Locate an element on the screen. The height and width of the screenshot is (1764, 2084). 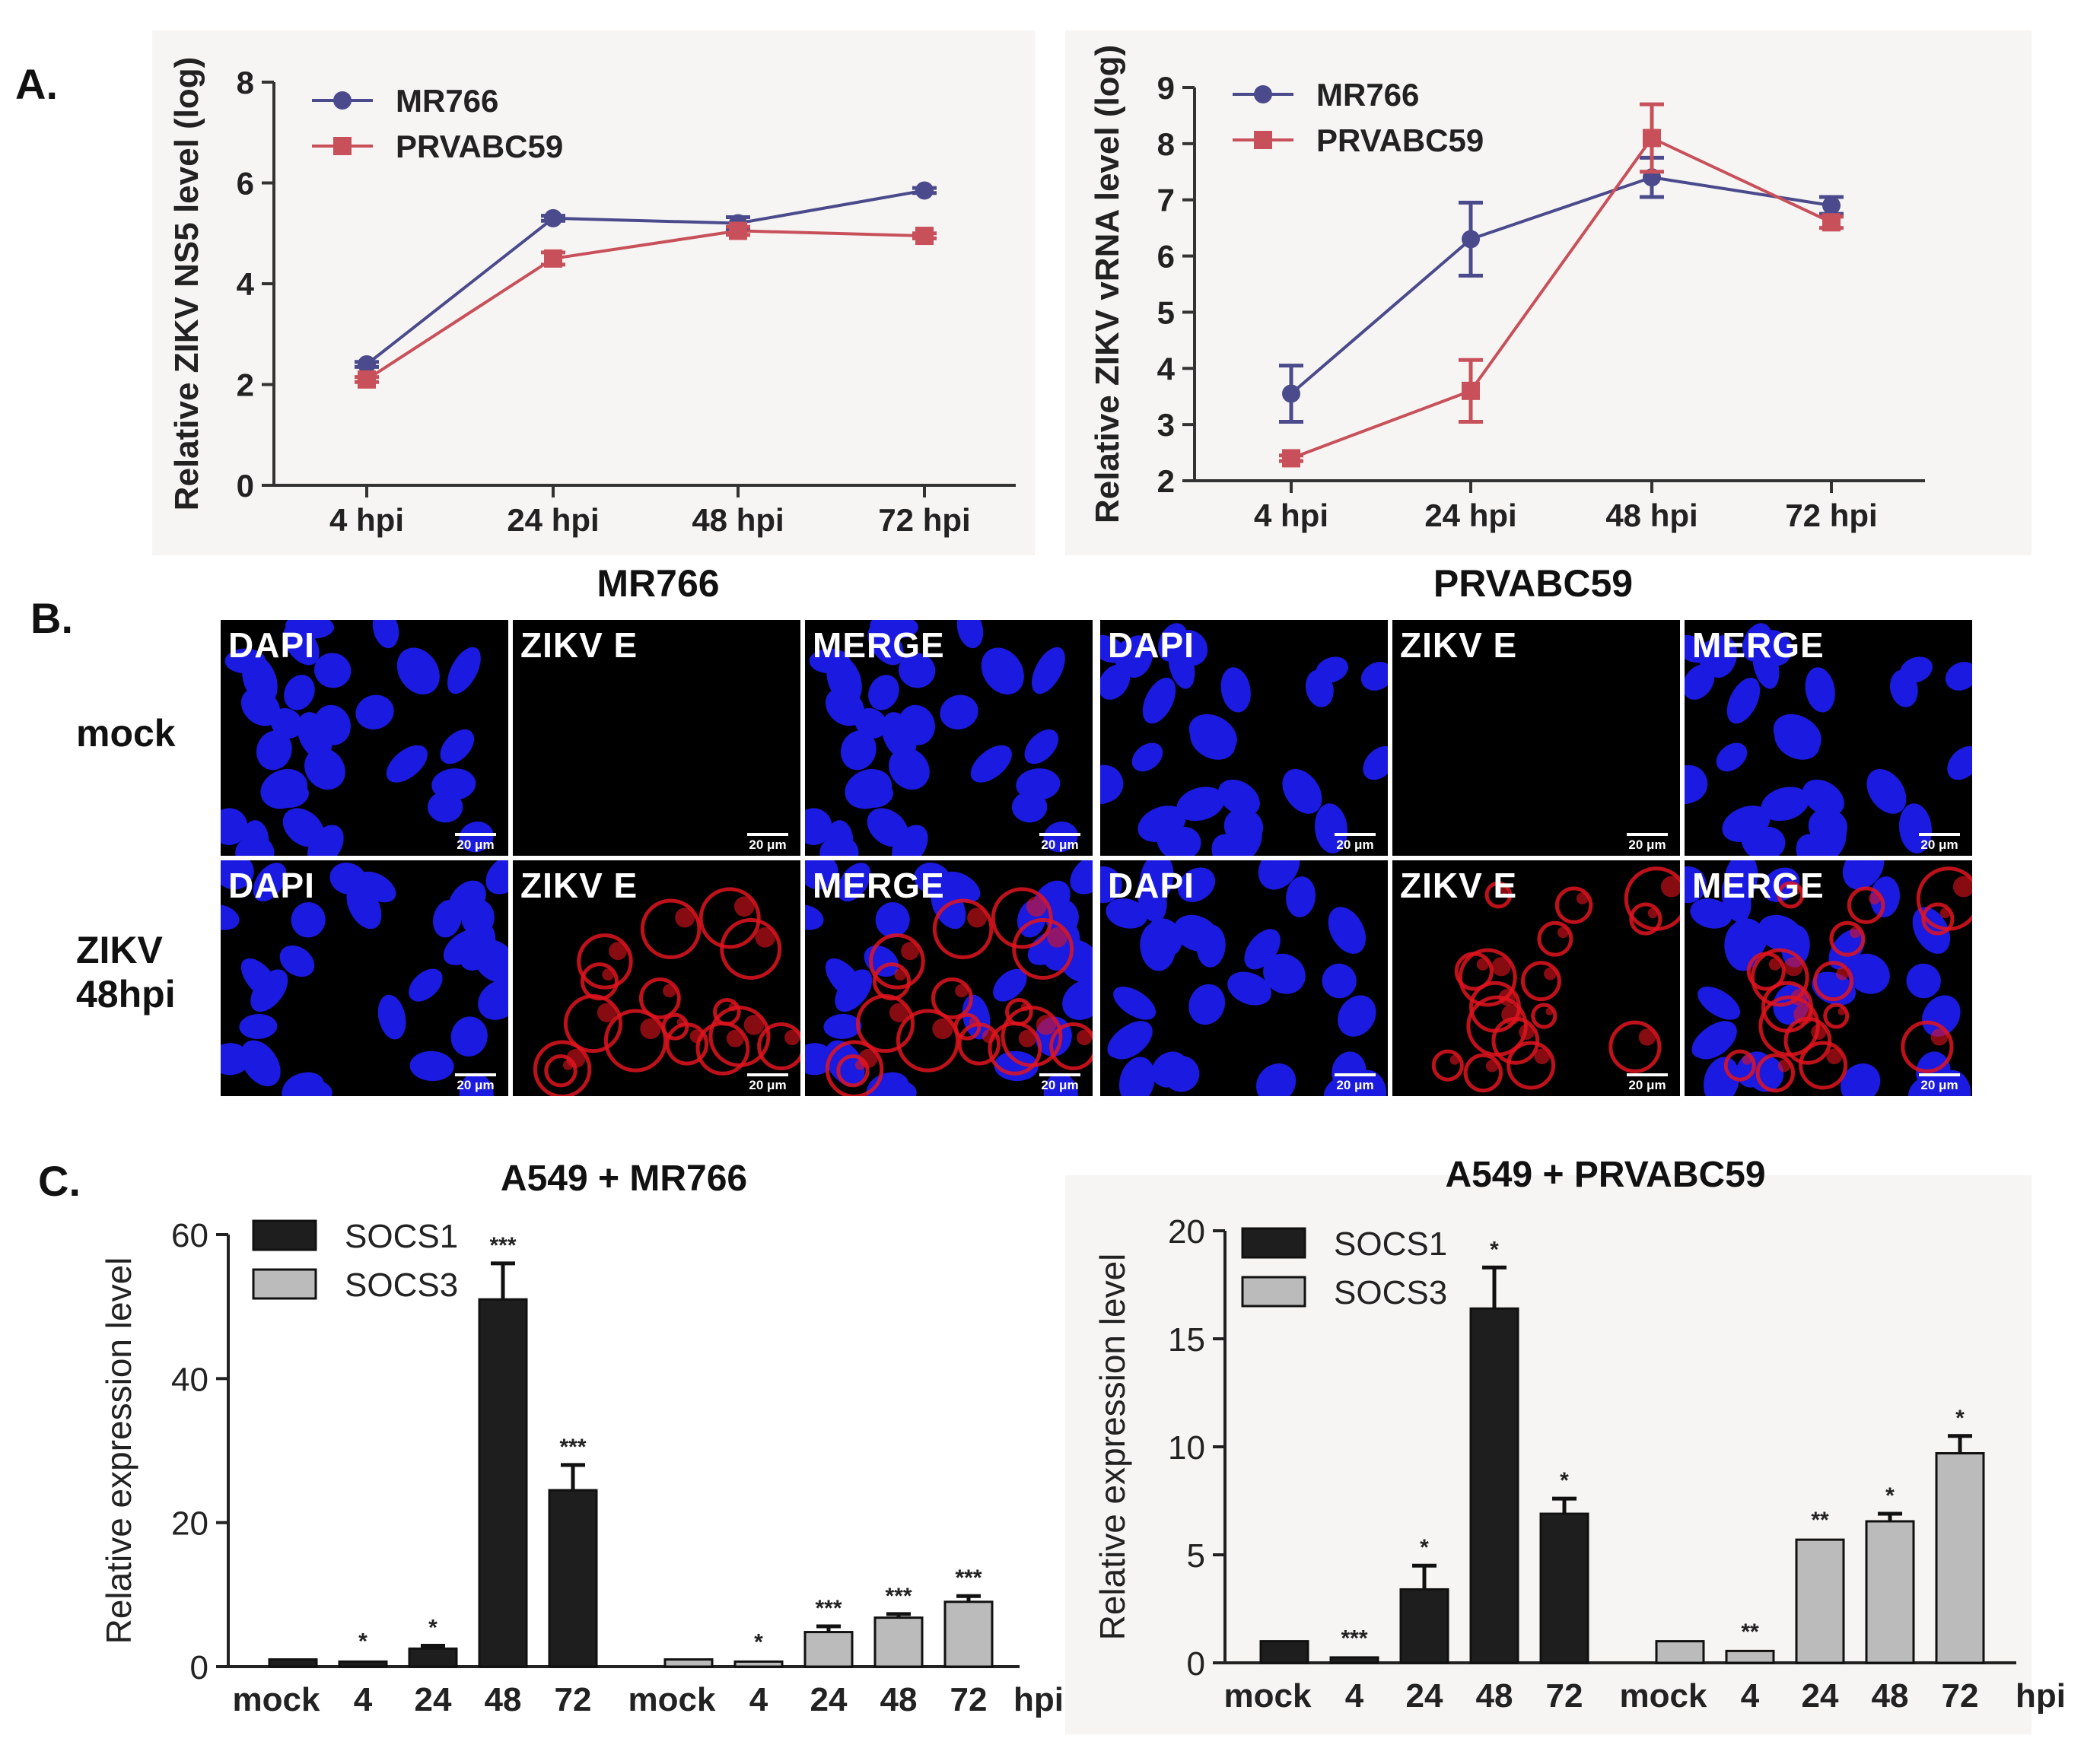
x-tick-label: 72 hpi is located at coordinates (924, 520).